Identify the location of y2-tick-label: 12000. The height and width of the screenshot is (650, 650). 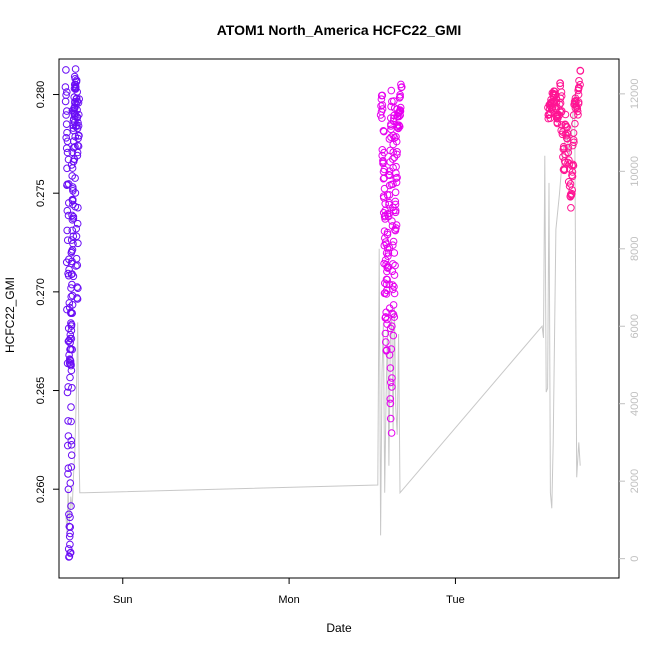
(635, 94).